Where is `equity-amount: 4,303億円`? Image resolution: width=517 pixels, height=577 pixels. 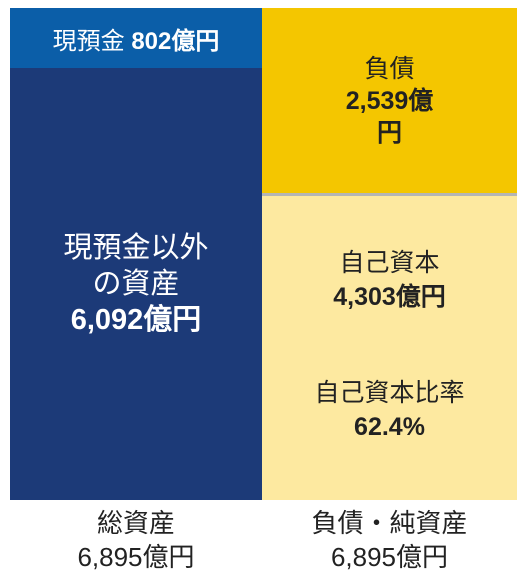
equity-amount: 4,303億円 is located at coordinates (389, 297).